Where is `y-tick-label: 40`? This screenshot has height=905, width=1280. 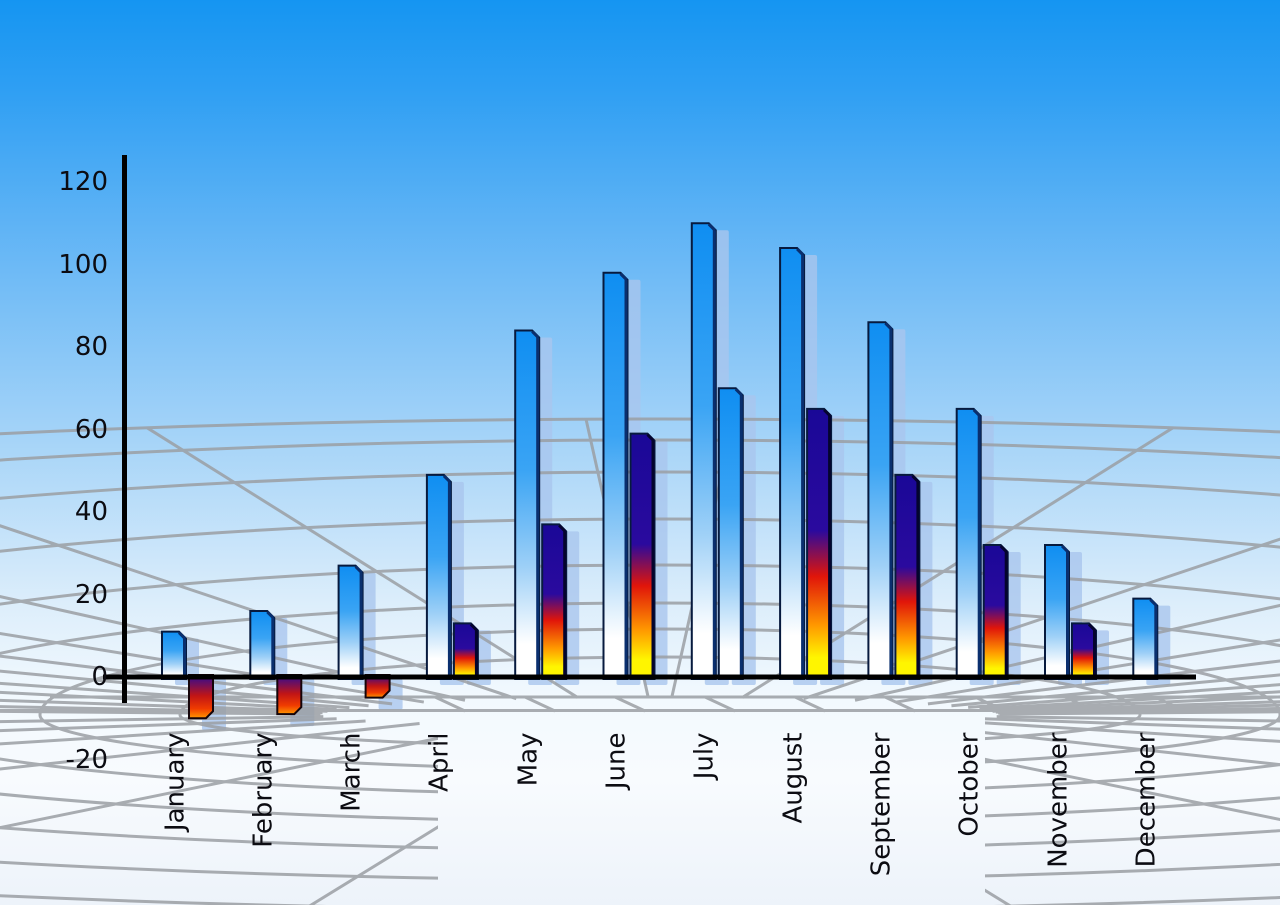 y-tick-label: 40 is located at coordinates (91, 512).